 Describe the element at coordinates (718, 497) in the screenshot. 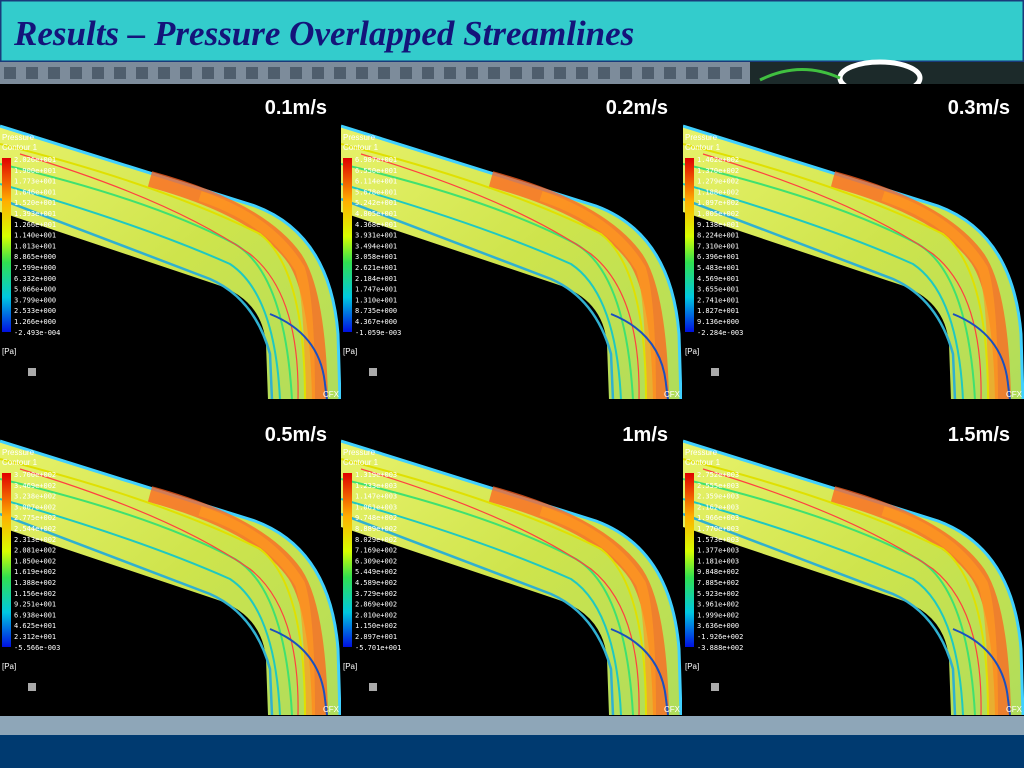

I see `legend-value: 2.359e+003` at that location.